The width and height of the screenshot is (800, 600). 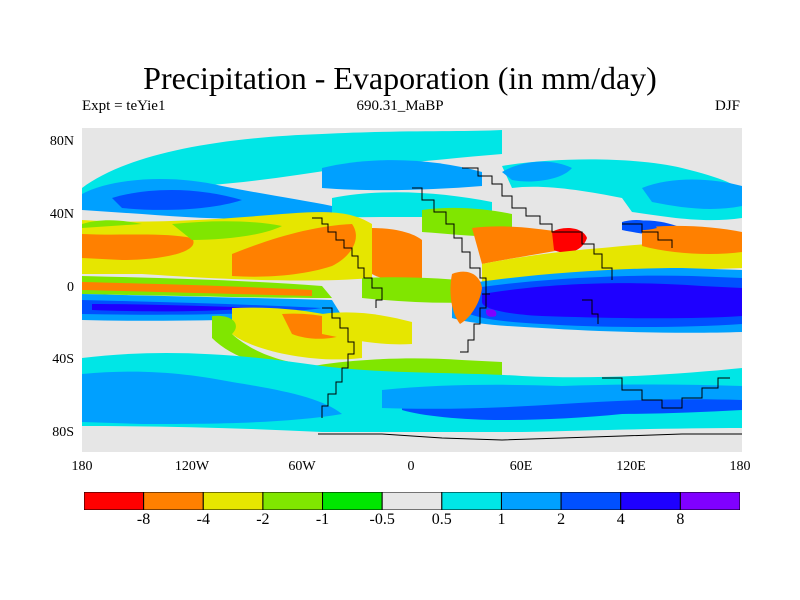 I want to click on colorbar-label: -2, so click(x=263, y=519).